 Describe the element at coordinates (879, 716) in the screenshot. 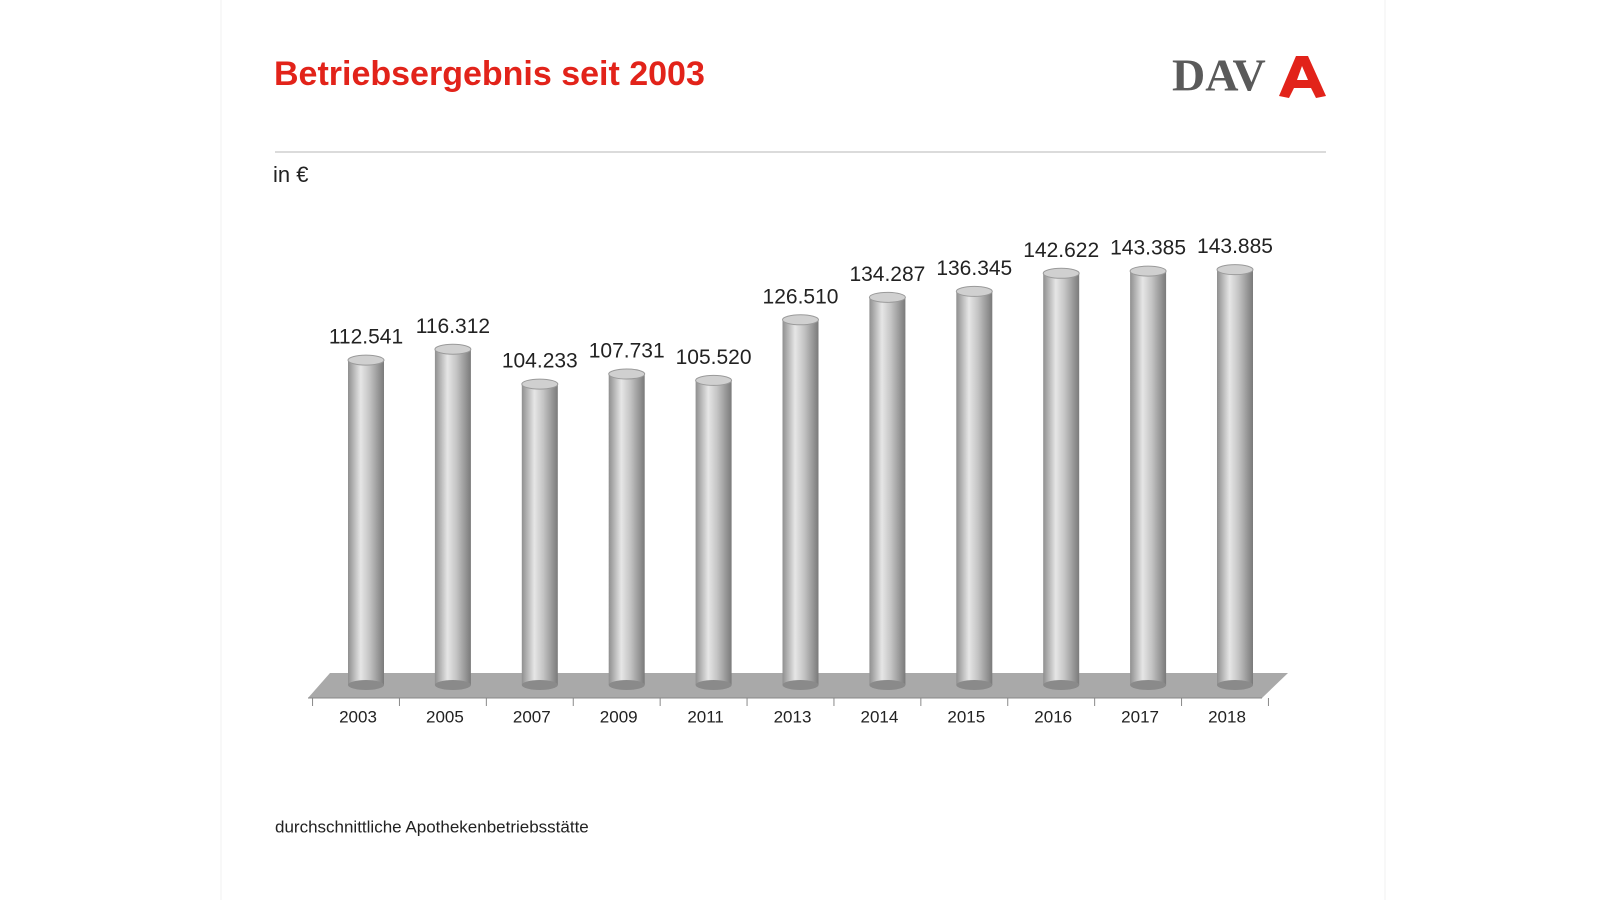

I see `x-tick-label: 2014` at that location.